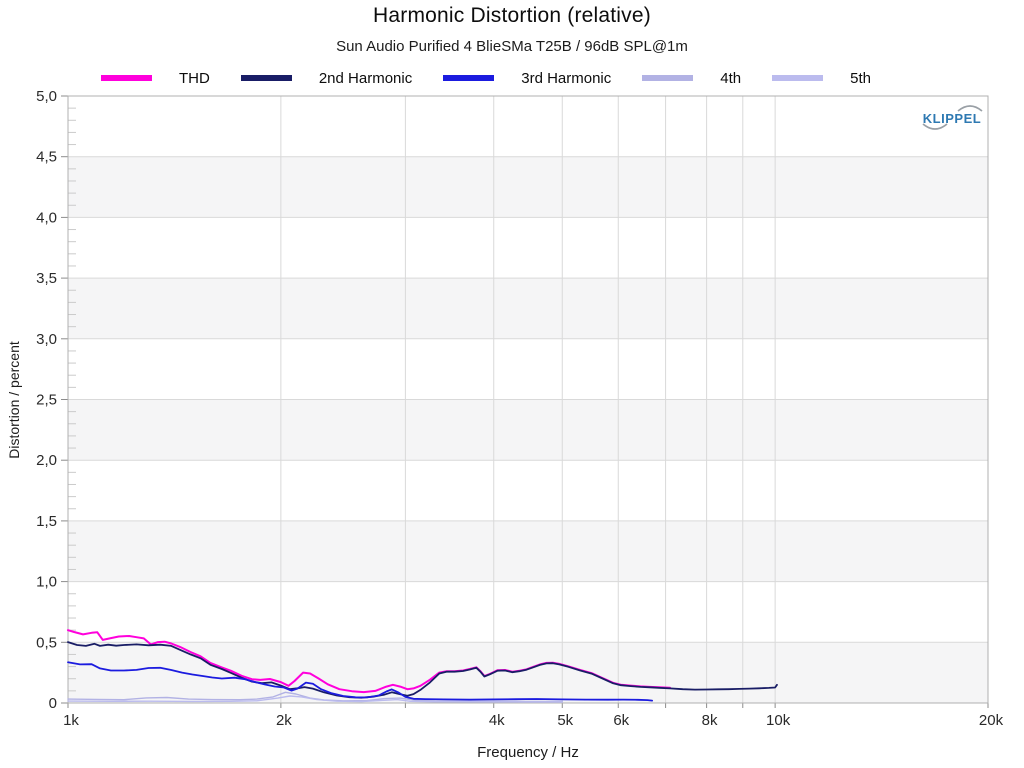  I want to click on legend-label: 5th, so click(860, 78).